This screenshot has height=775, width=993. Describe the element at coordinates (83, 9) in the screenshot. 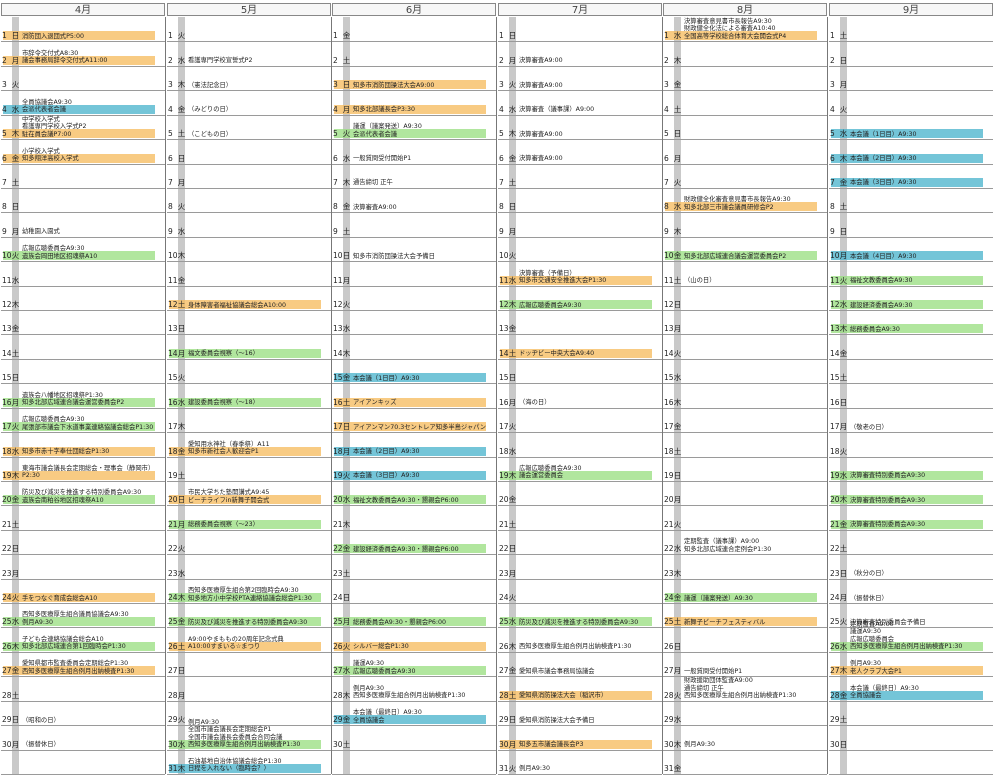

I see `month-header: 4月` at that location.